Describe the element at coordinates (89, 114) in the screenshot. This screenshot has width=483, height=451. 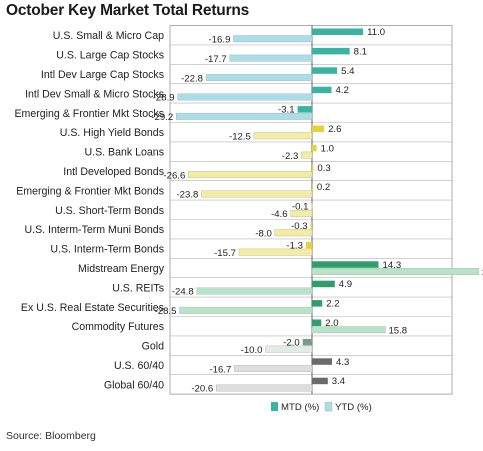
I see `category-label: Emerging & Frontier Mkt Stocks` at that location.